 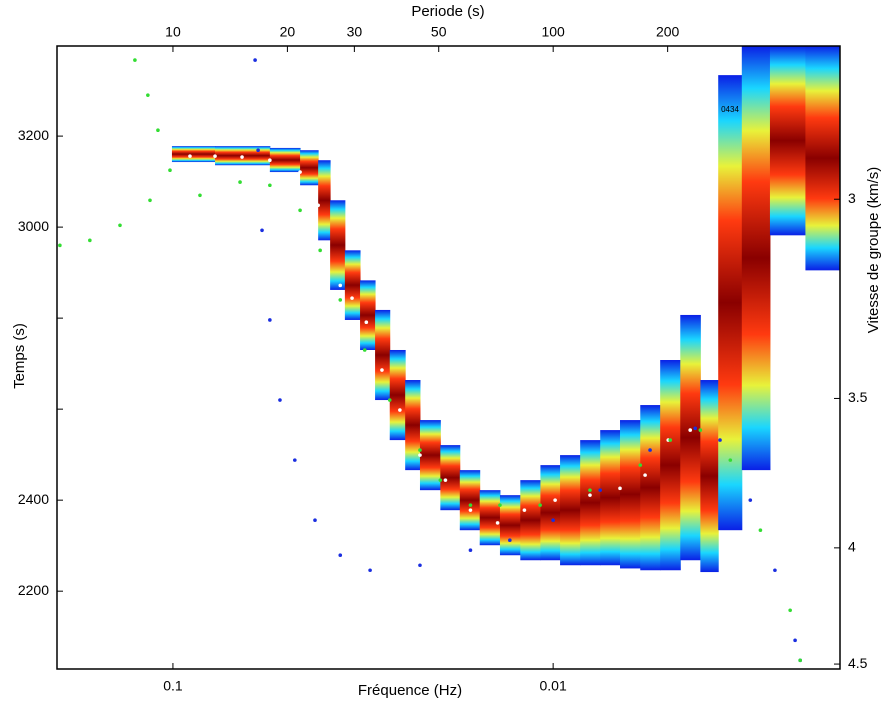 What do you see at coordinates (852, 547) in the screenshot?
I see `y2-tick-label: 4` at bounding box center [852, 547].